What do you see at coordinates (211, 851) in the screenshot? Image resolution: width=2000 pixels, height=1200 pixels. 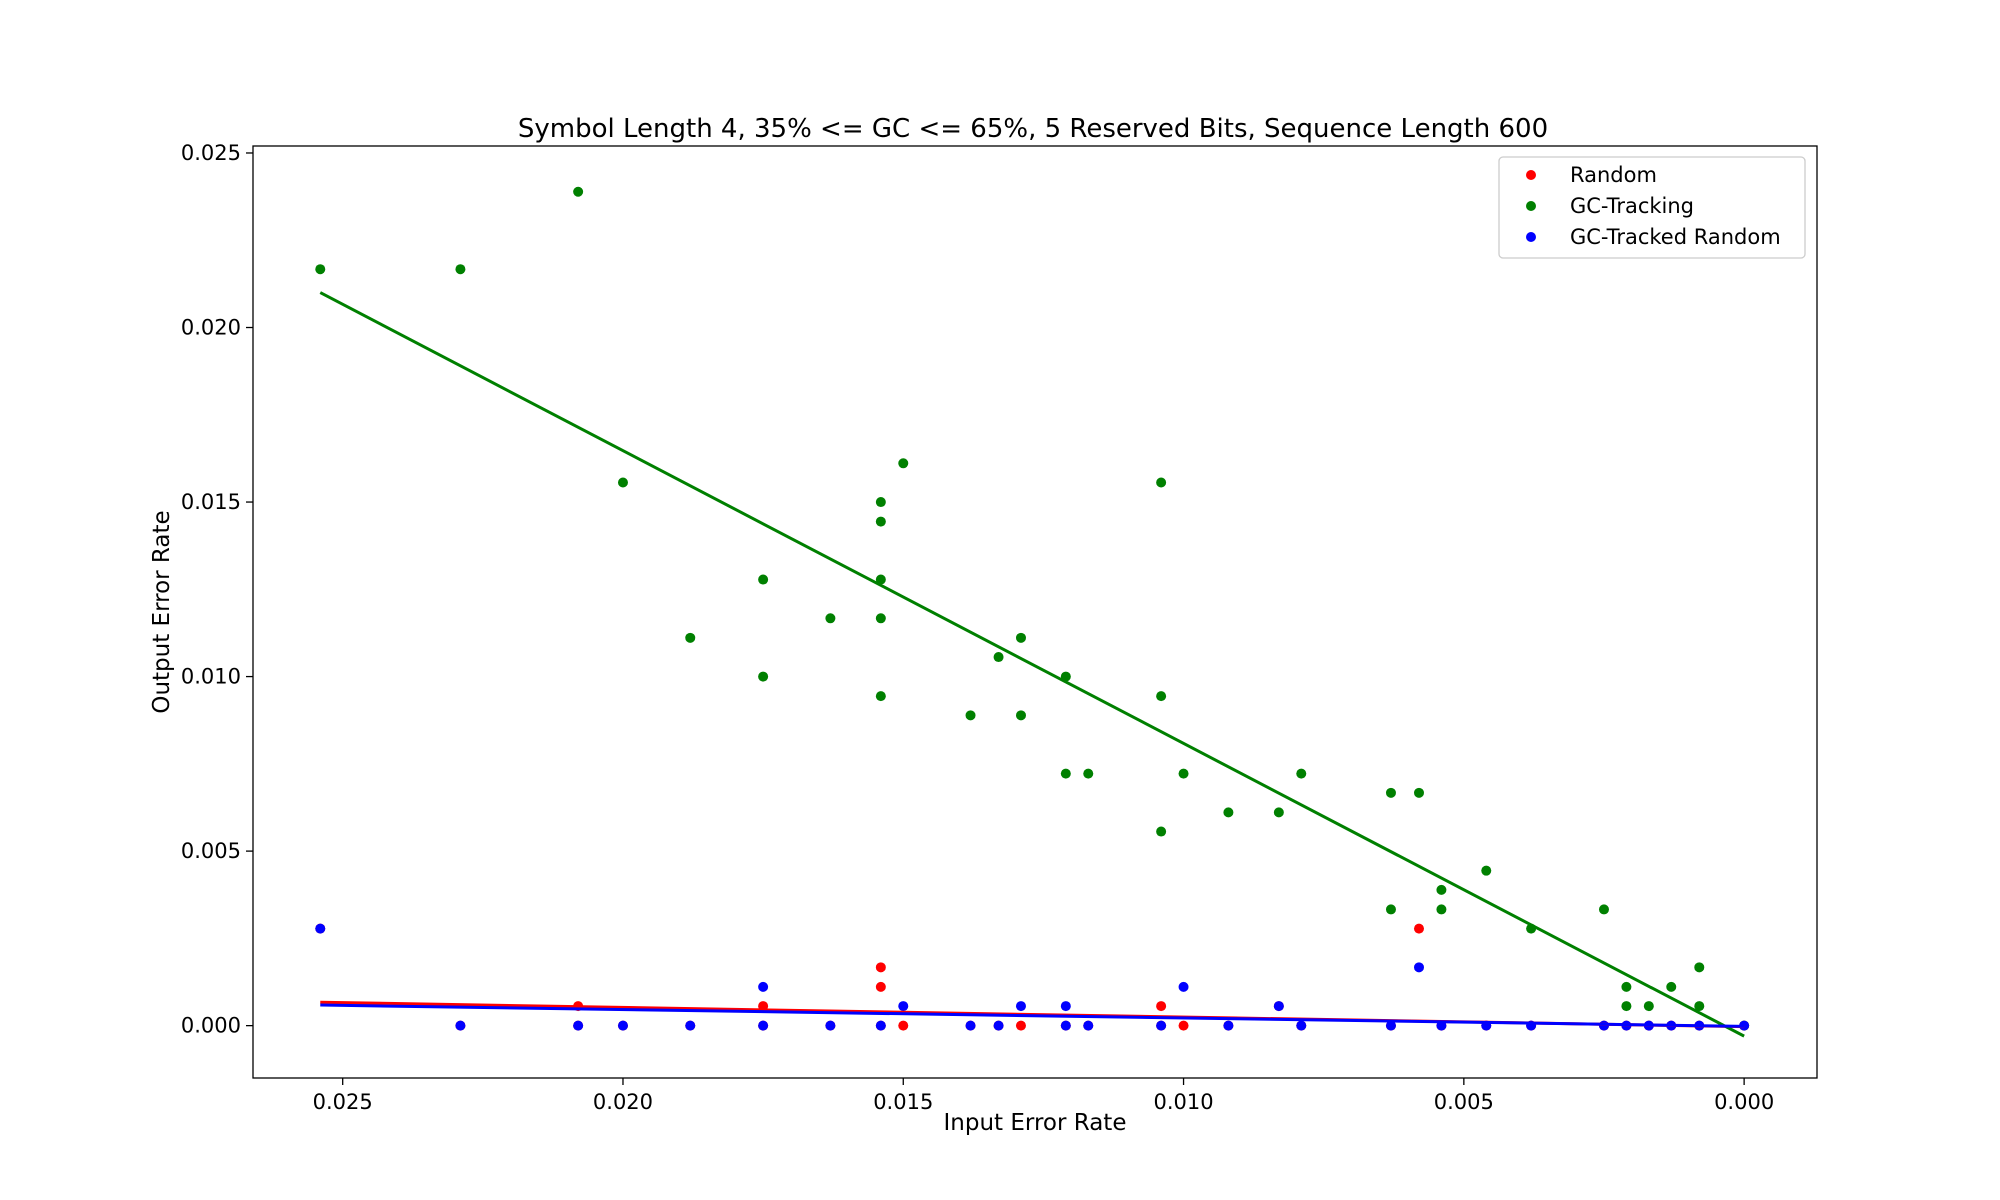 I see `y-tick-label: 0.005` at bounding box center [211, 851].